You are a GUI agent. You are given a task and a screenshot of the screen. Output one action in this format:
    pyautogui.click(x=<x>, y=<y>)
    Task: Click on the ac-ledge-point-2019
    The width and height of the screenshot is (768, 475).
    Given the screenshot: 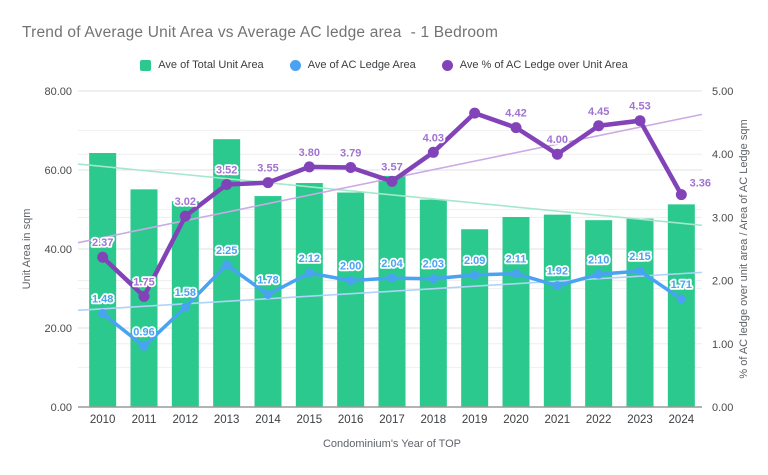 What is the action you would take?
    pyautogui.click(x=475, y=275)
    